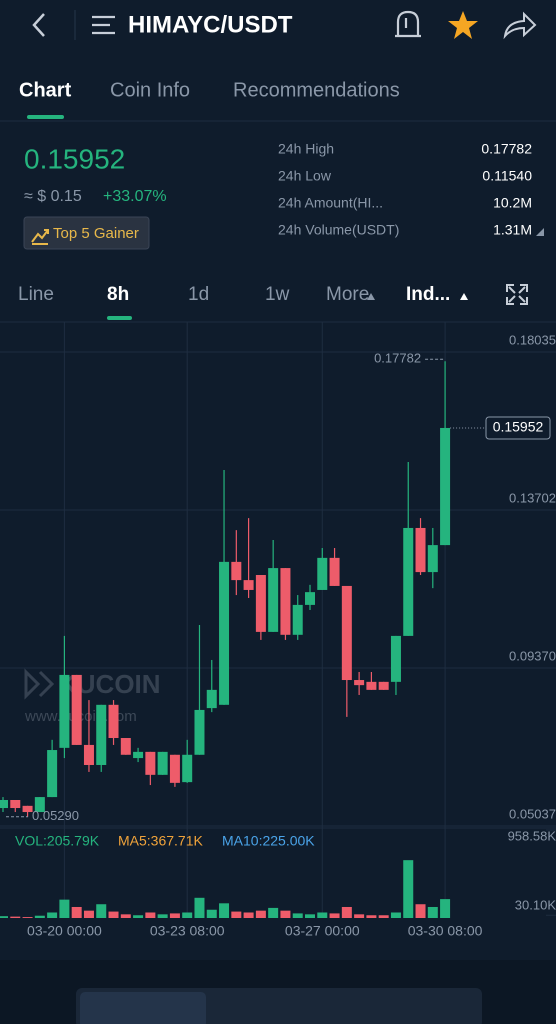  What do you see at coordinates (532, 655) in the screenshot?
I see `y-tick-label: 0.09370` at bounding box center [532, 655].